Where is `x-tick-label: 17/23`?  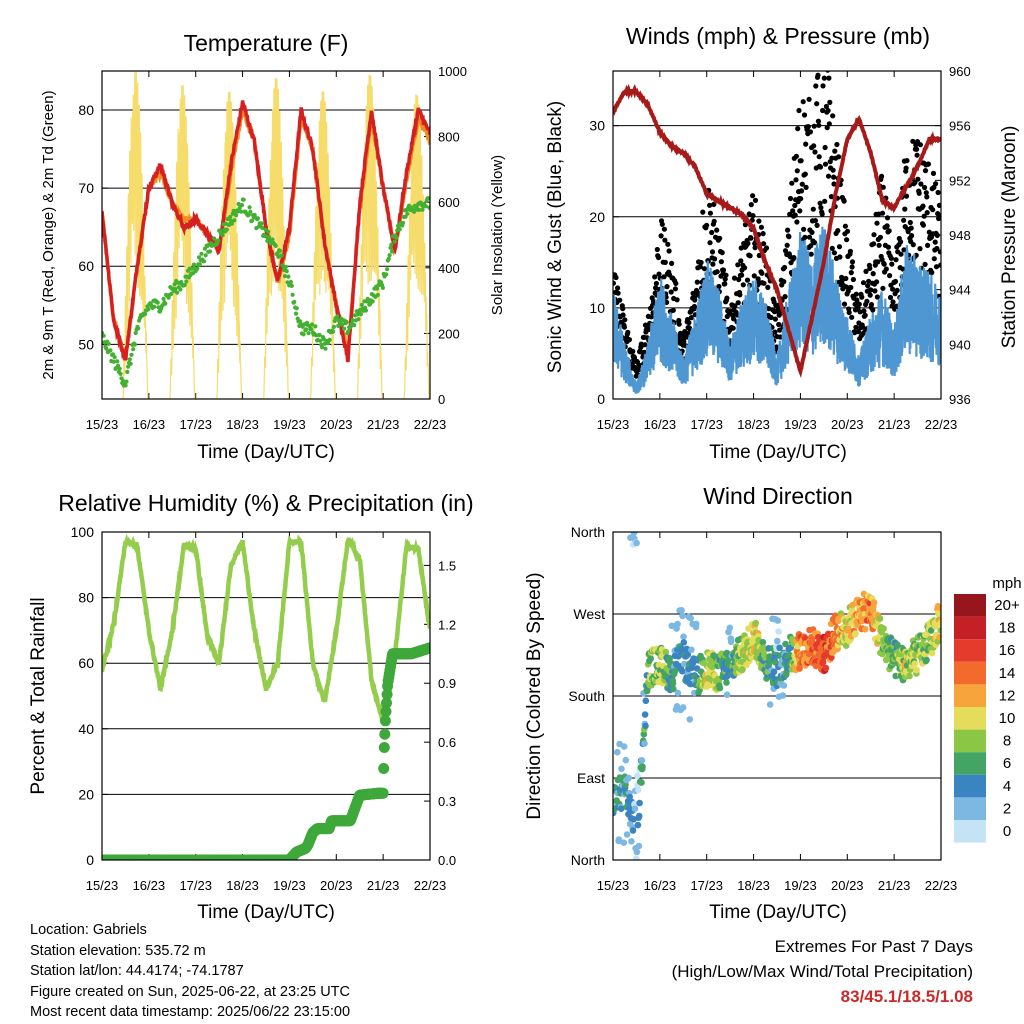
x-tick-label: 17/23 is located at coordinates (706, 885).